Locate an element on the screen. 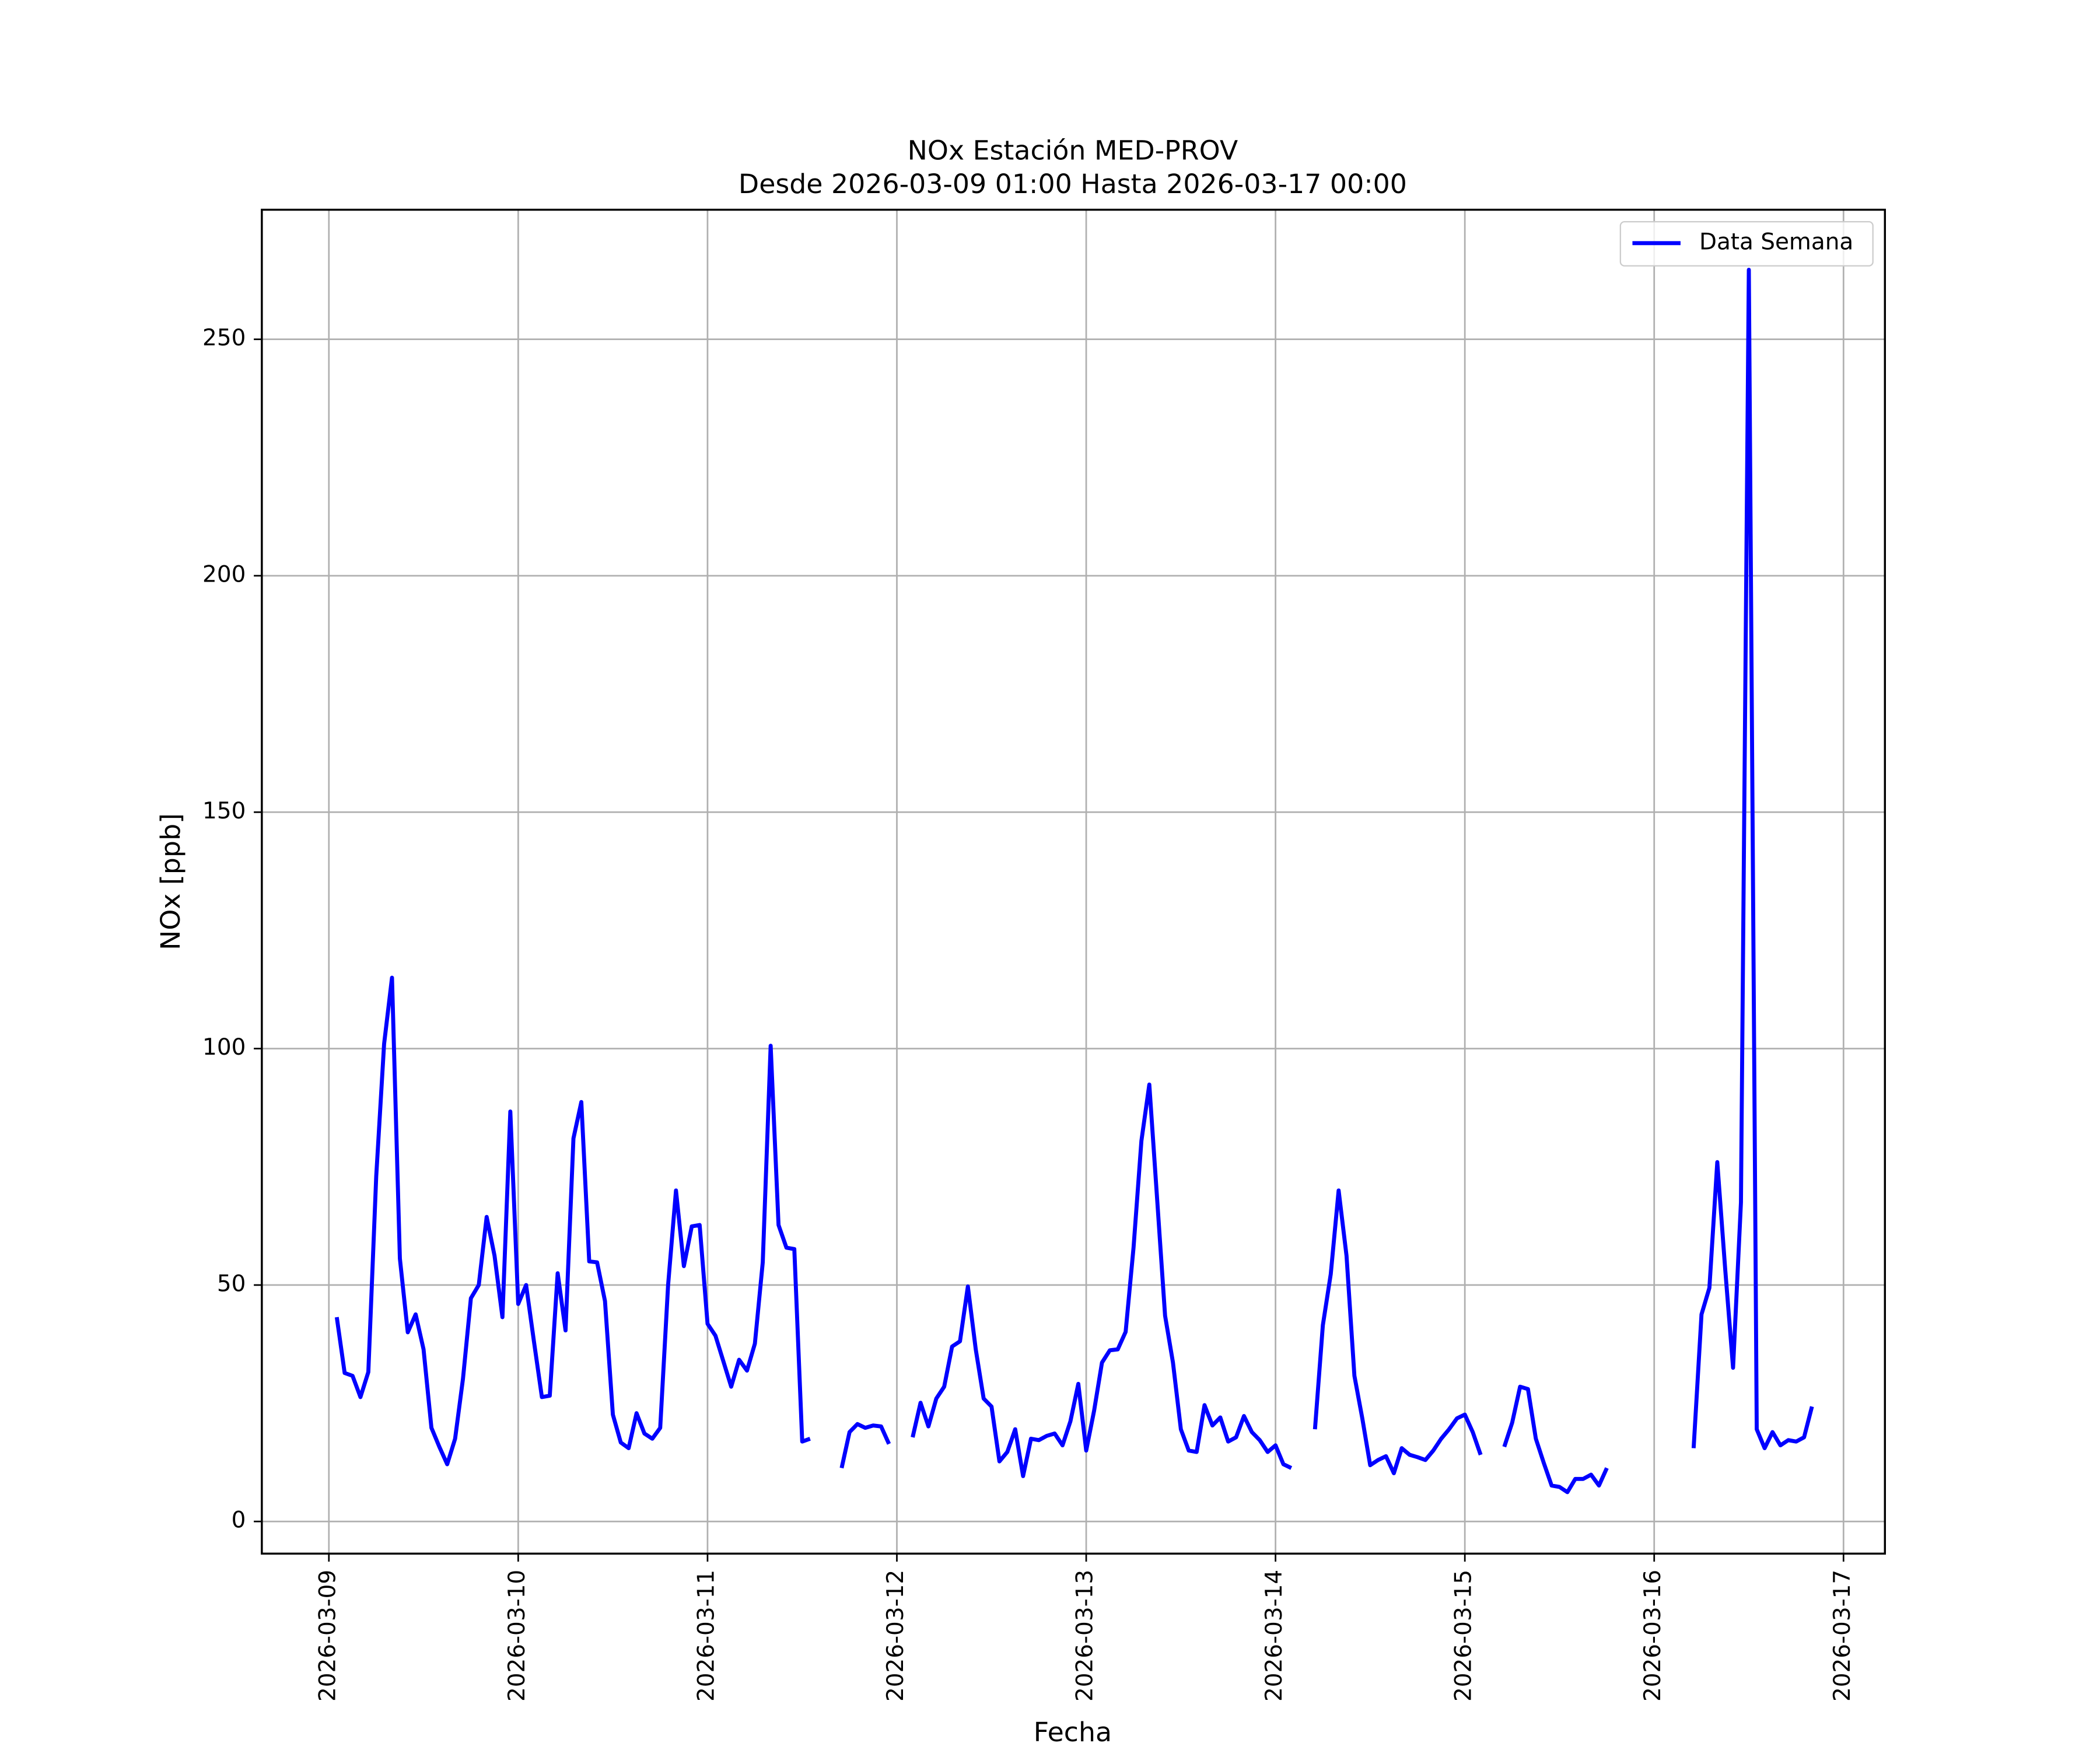 This screenshot has height=1750, width=2100. y-tick-label: 100 is located at coordinates (224, 1047).